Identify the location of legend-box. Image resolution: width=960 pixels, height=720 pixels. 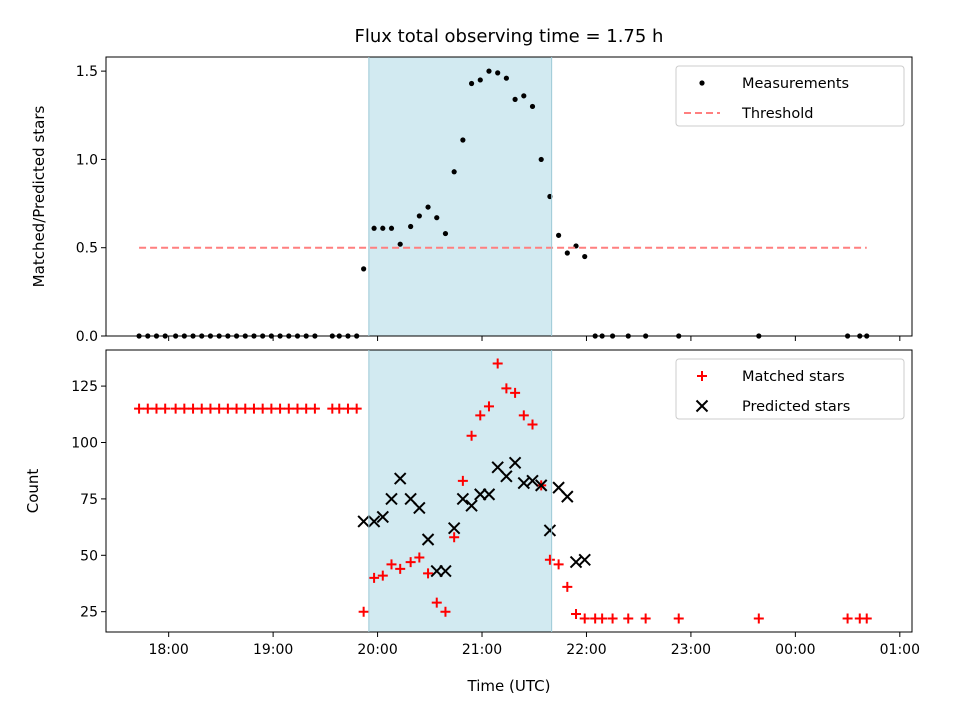
(790, 389).